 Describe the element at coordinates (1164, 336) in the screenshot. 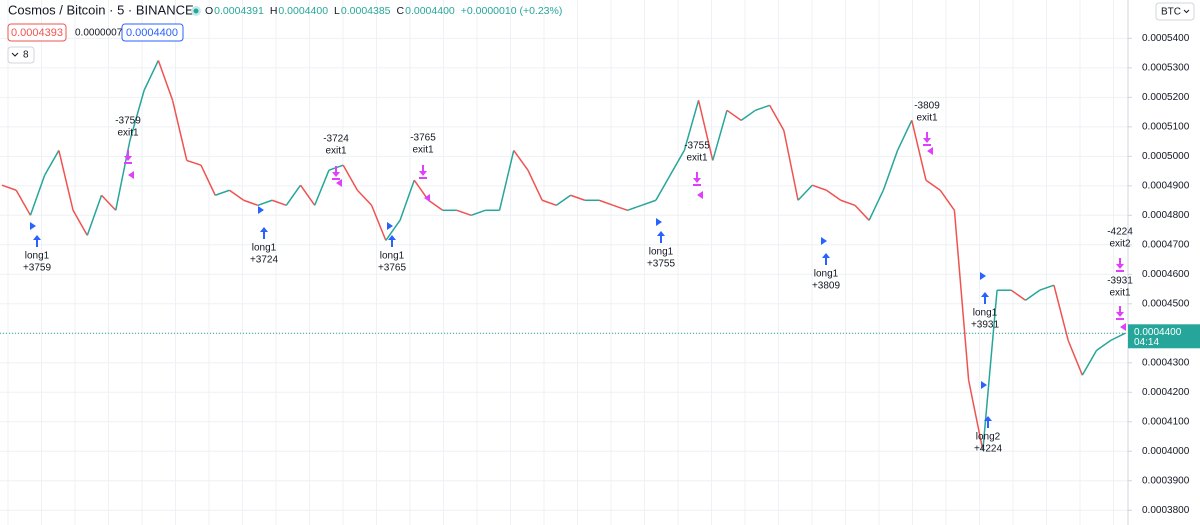

I see `last-price-box` at that location.